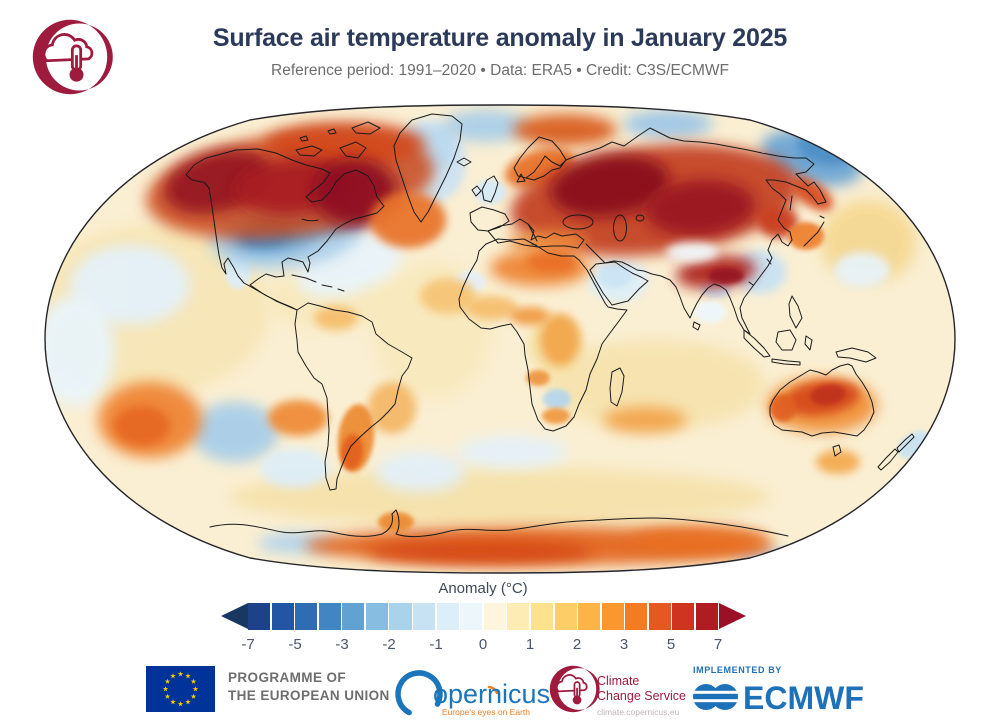 The image size is (1000, 725). Describe the element at coordinates (548, 242) in the screenshot. I see `anomaly-blob-mediterranean-orange` at that location.